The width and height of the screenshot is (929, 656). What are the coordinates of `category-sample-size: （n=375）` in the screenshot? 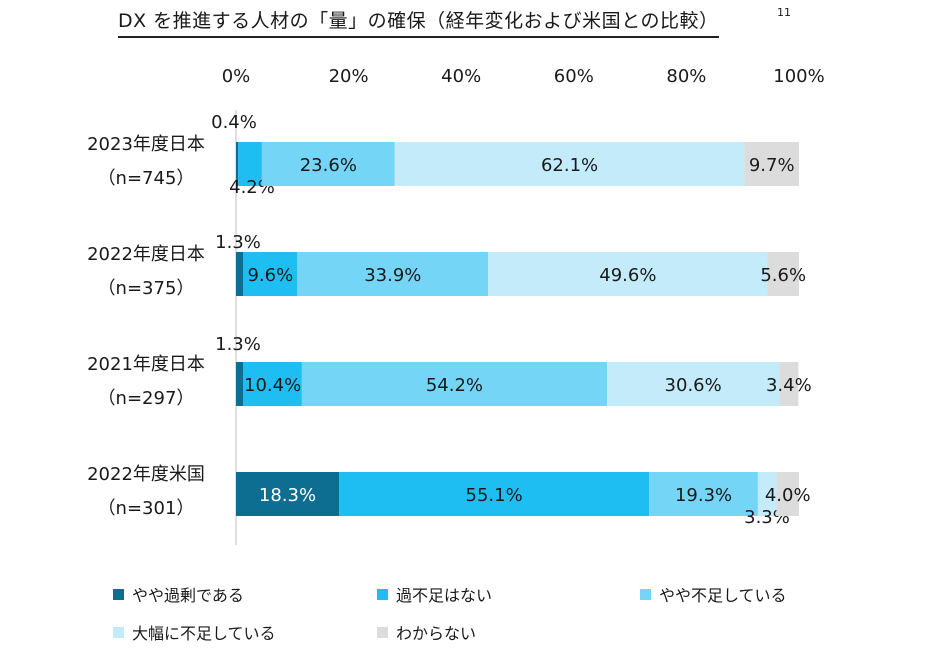 It's located at (146, 288).